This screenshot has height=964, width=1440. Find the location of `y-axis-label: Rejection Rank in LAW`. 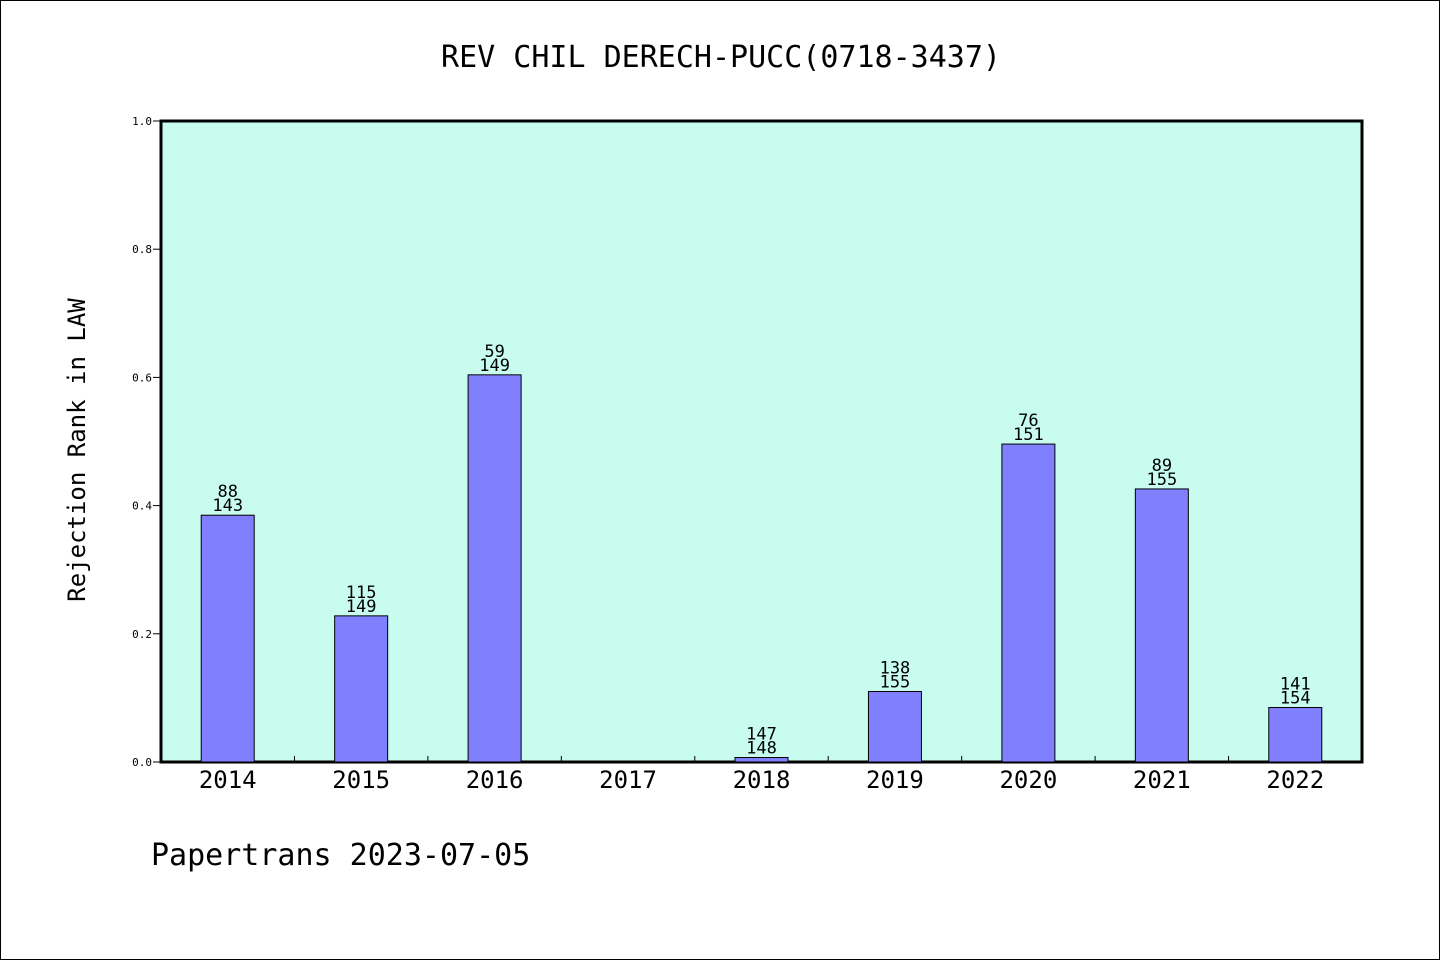

y-axis-label: Rejection Rank in LAW is located at coordinates (77, 450).